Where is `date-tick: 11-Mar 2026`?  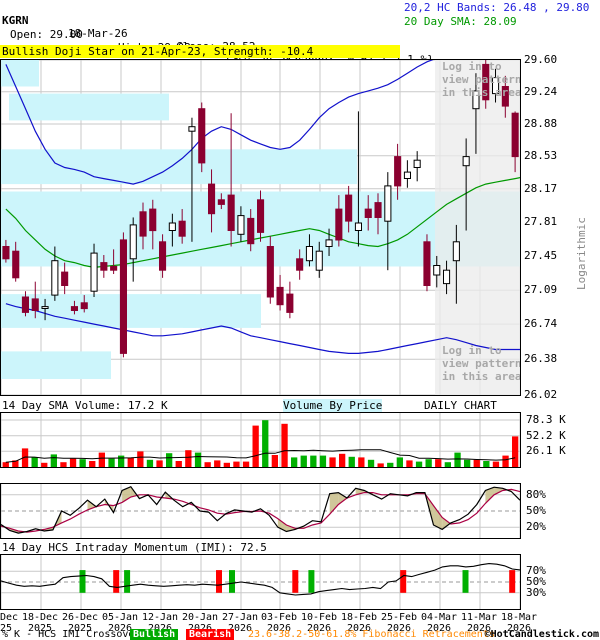
date-tick: 11-Mar 2026 is located at coordinates (479, 623).